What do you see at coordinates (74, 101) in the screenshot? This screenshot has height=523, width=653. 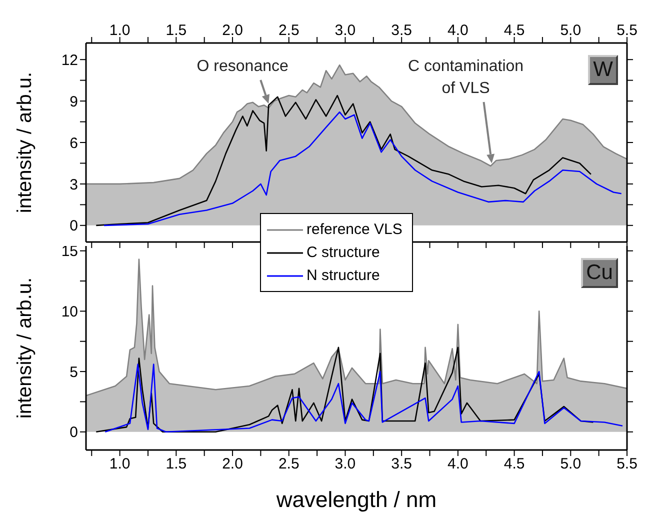 I see `y-tick-label: 9` at bounding box center [74, 101].